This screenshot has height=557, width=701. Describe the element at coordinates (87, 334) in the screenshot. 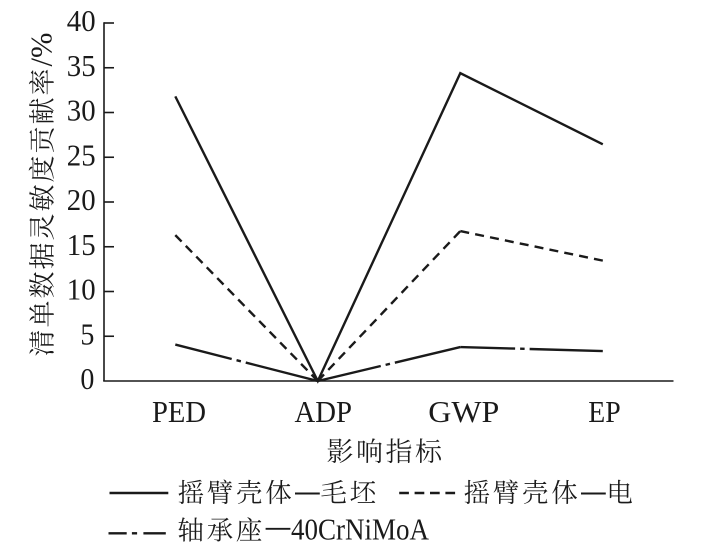

I see `svg-text: 5` at that location.